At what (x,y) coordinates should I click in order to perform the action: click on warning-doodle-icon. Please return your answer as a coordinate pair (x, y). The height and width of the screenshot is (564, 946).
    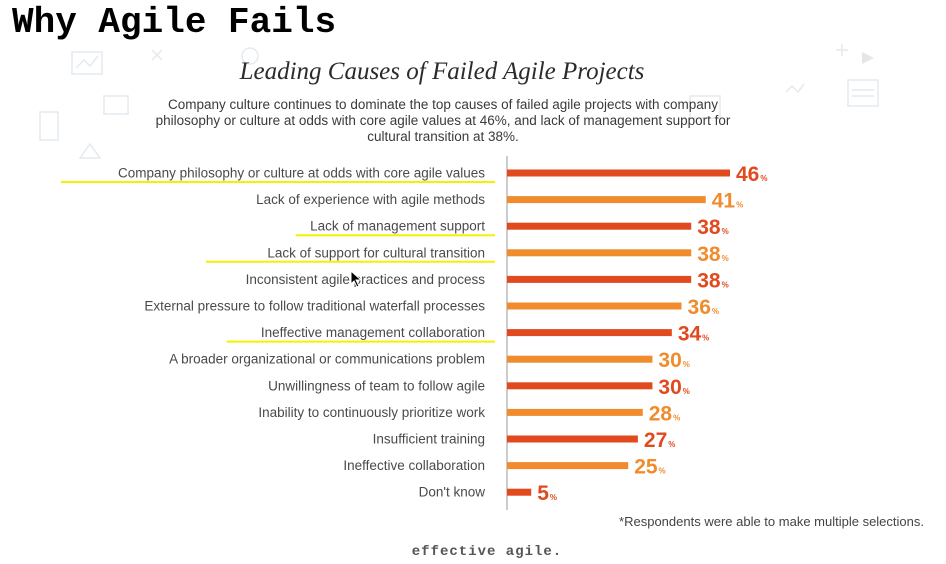
    Looking at the image, I should click on (90, 150).